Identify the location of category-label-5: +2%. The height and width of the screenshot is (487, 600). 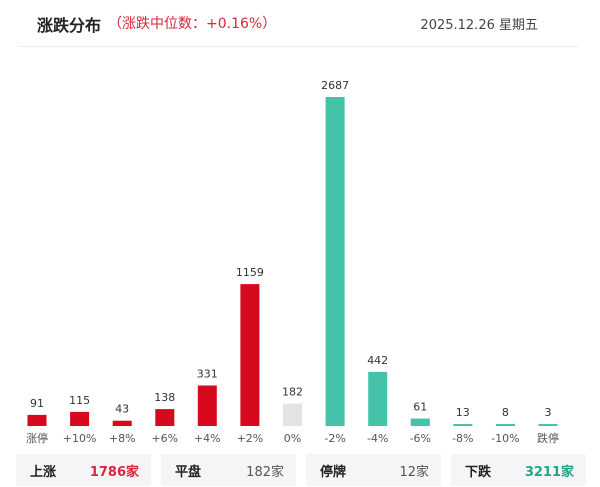
(250, 438).